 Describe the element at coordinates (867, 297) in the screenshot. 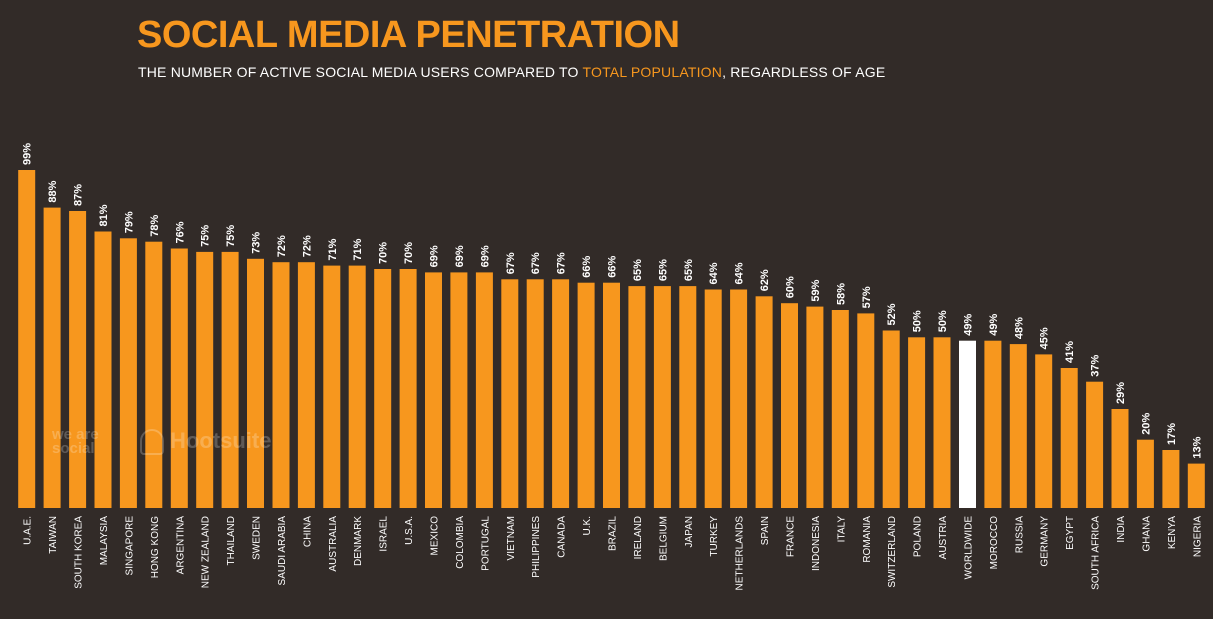

I see `value-label-romania: 57%` at that location.